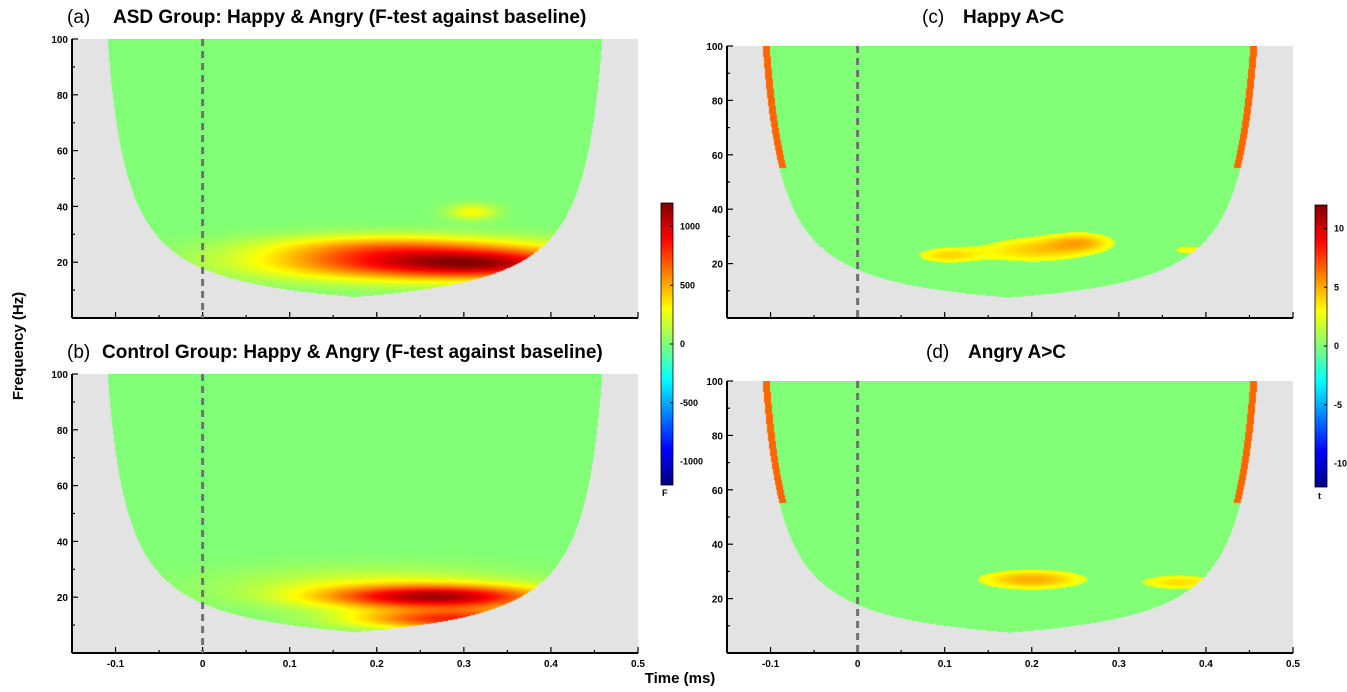 This screenshot has height=692, width=1347. What do you see at coordinates (686, 344) in the screenshot?
I see `colorbar-f-ticks: 1000 500 0 -500 -1000` at bounding box center [686, 344].